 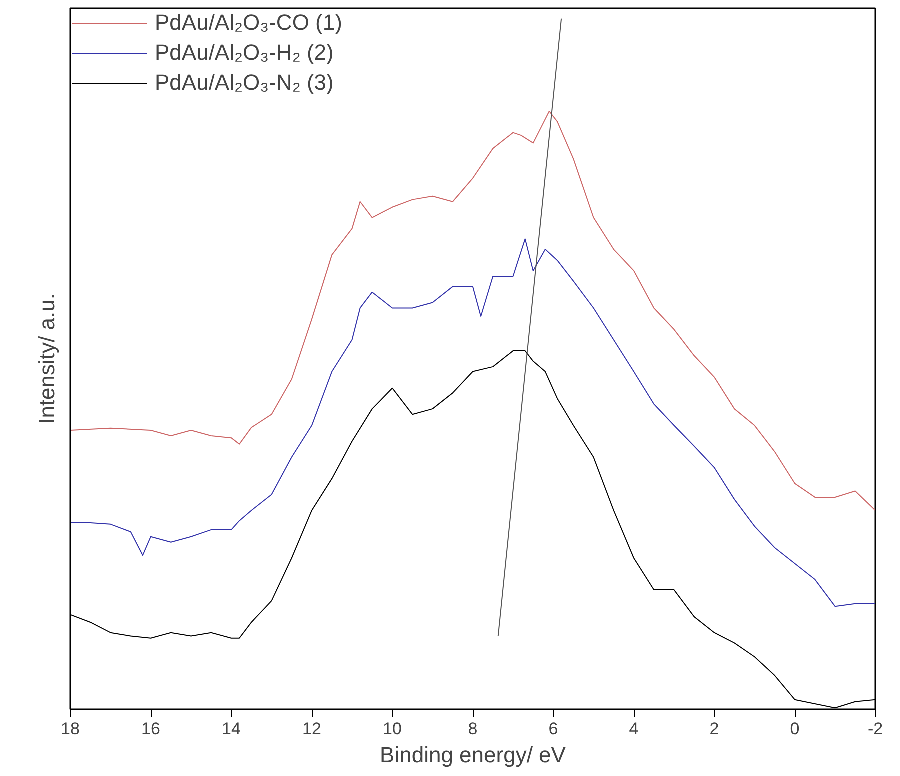 I want to click on x-tick-label: -2, so click(x=876, y=729).